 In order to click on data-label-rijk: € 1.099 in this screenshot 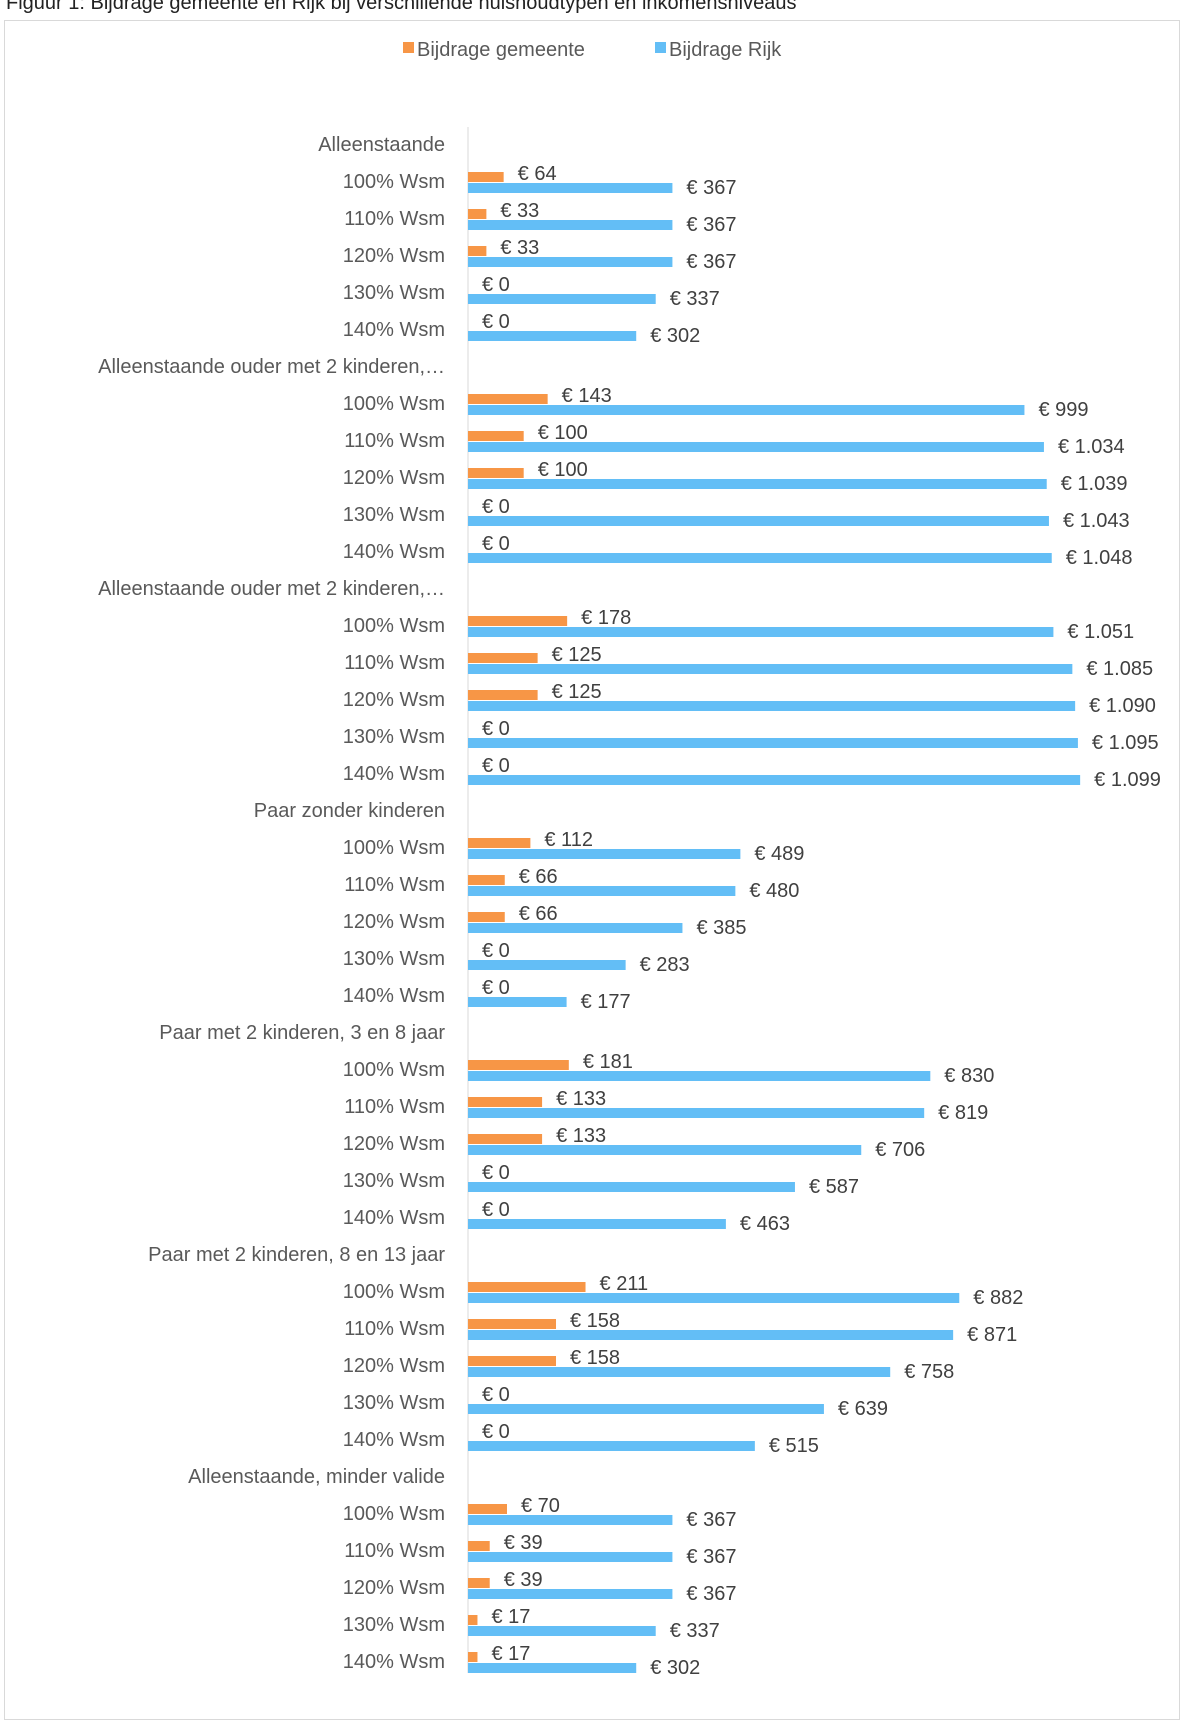, I will do `click(1127, 780)`.